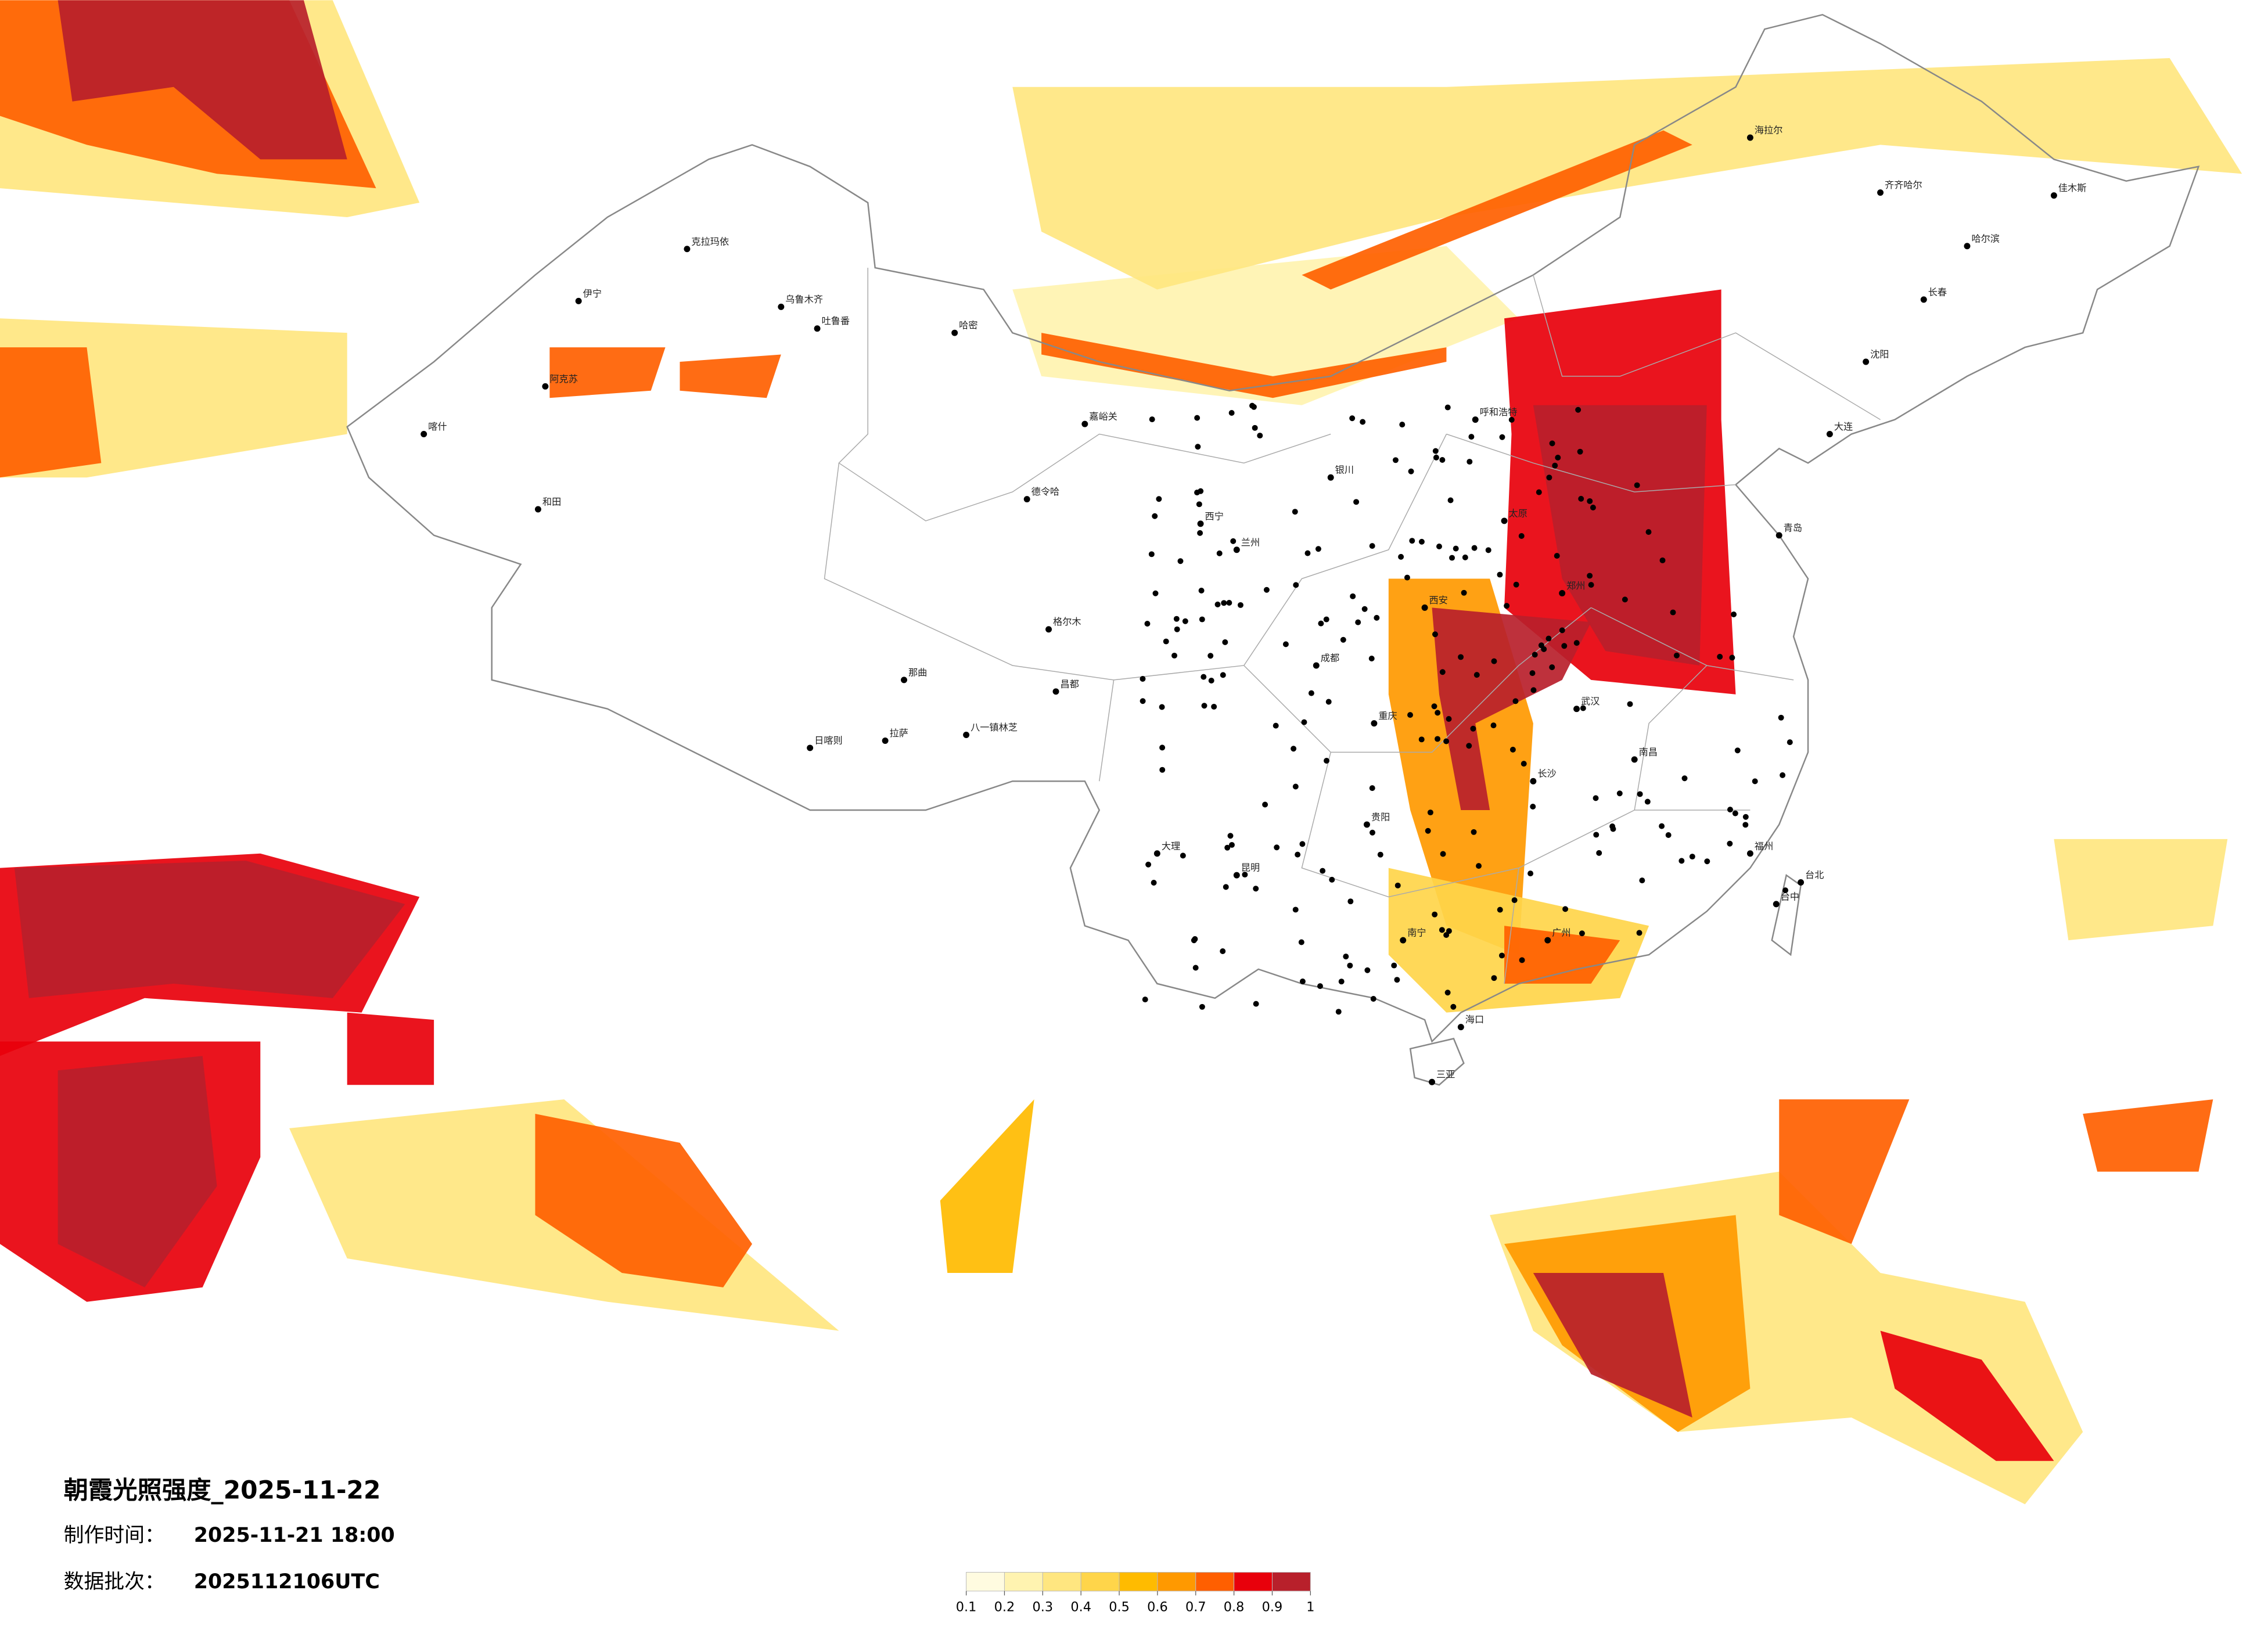 This screenshot has height=1626, width=2268. Describe the element at coordinates (1195, 1607) in the screenshot. I see `colorbar-label: 0.7` at that location.